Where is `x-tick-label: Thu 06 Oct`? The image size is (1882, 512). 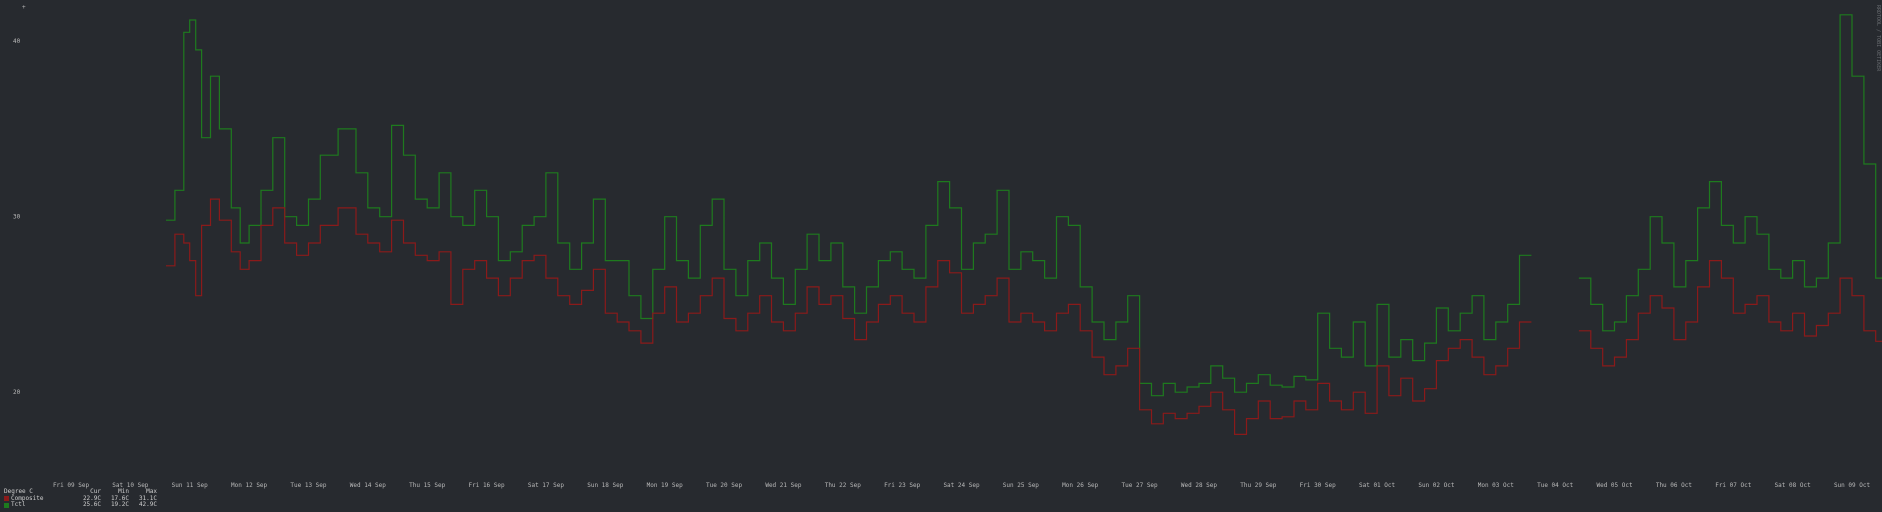
x-tick-label: Thu 06 Oct is located at coordinates (1674, 485).